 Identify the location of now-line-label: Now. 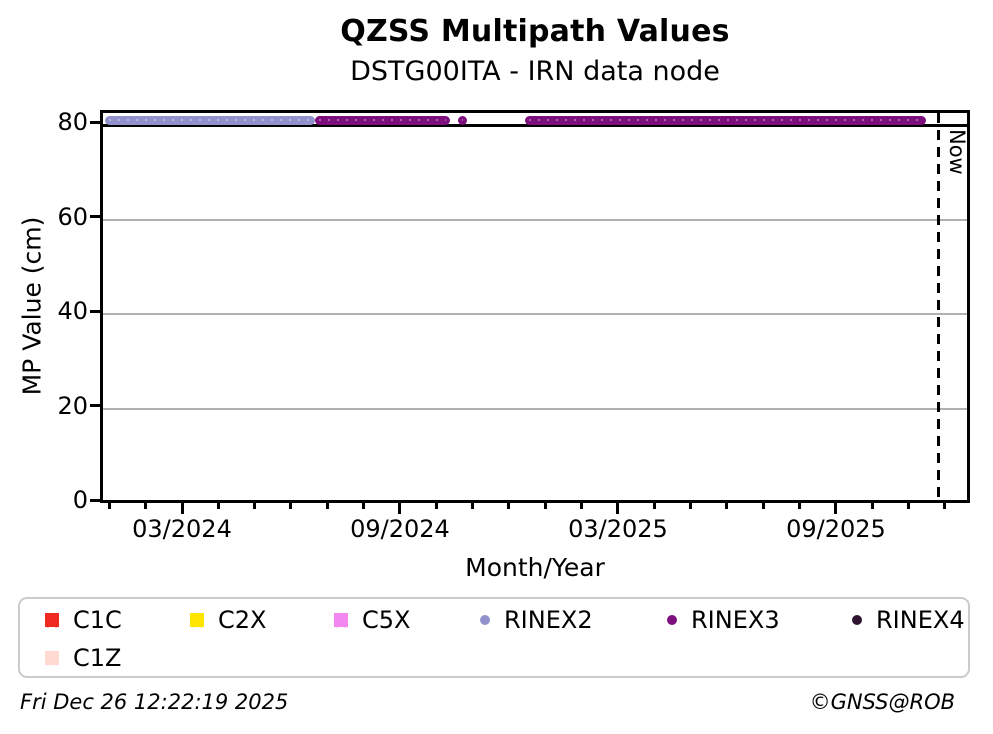
(956, 152).